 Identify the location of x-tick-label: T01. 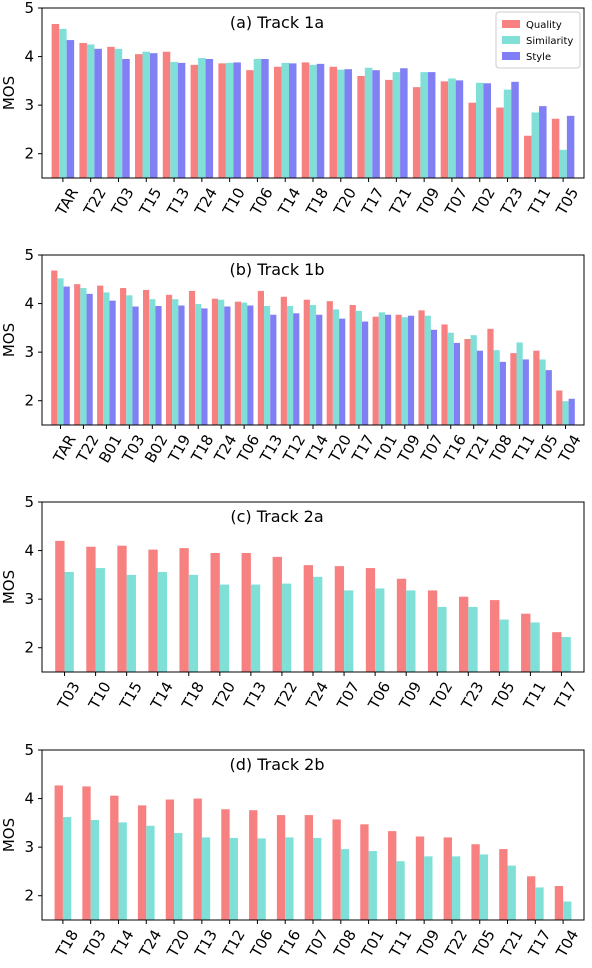
(386, 449).